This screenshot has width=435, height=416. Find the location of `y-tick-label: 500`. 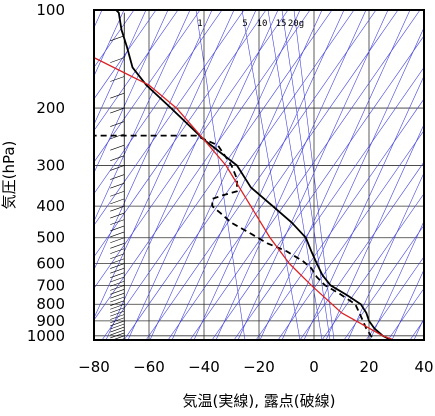

y-tick-label: 500 is located at coordinates (50, 238).